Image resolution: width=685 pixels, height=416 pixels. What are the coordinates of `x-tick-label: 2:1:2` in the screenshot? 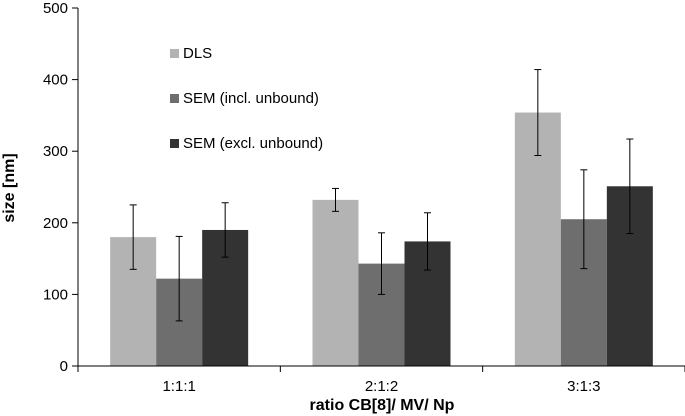 It's located at (381, 386).